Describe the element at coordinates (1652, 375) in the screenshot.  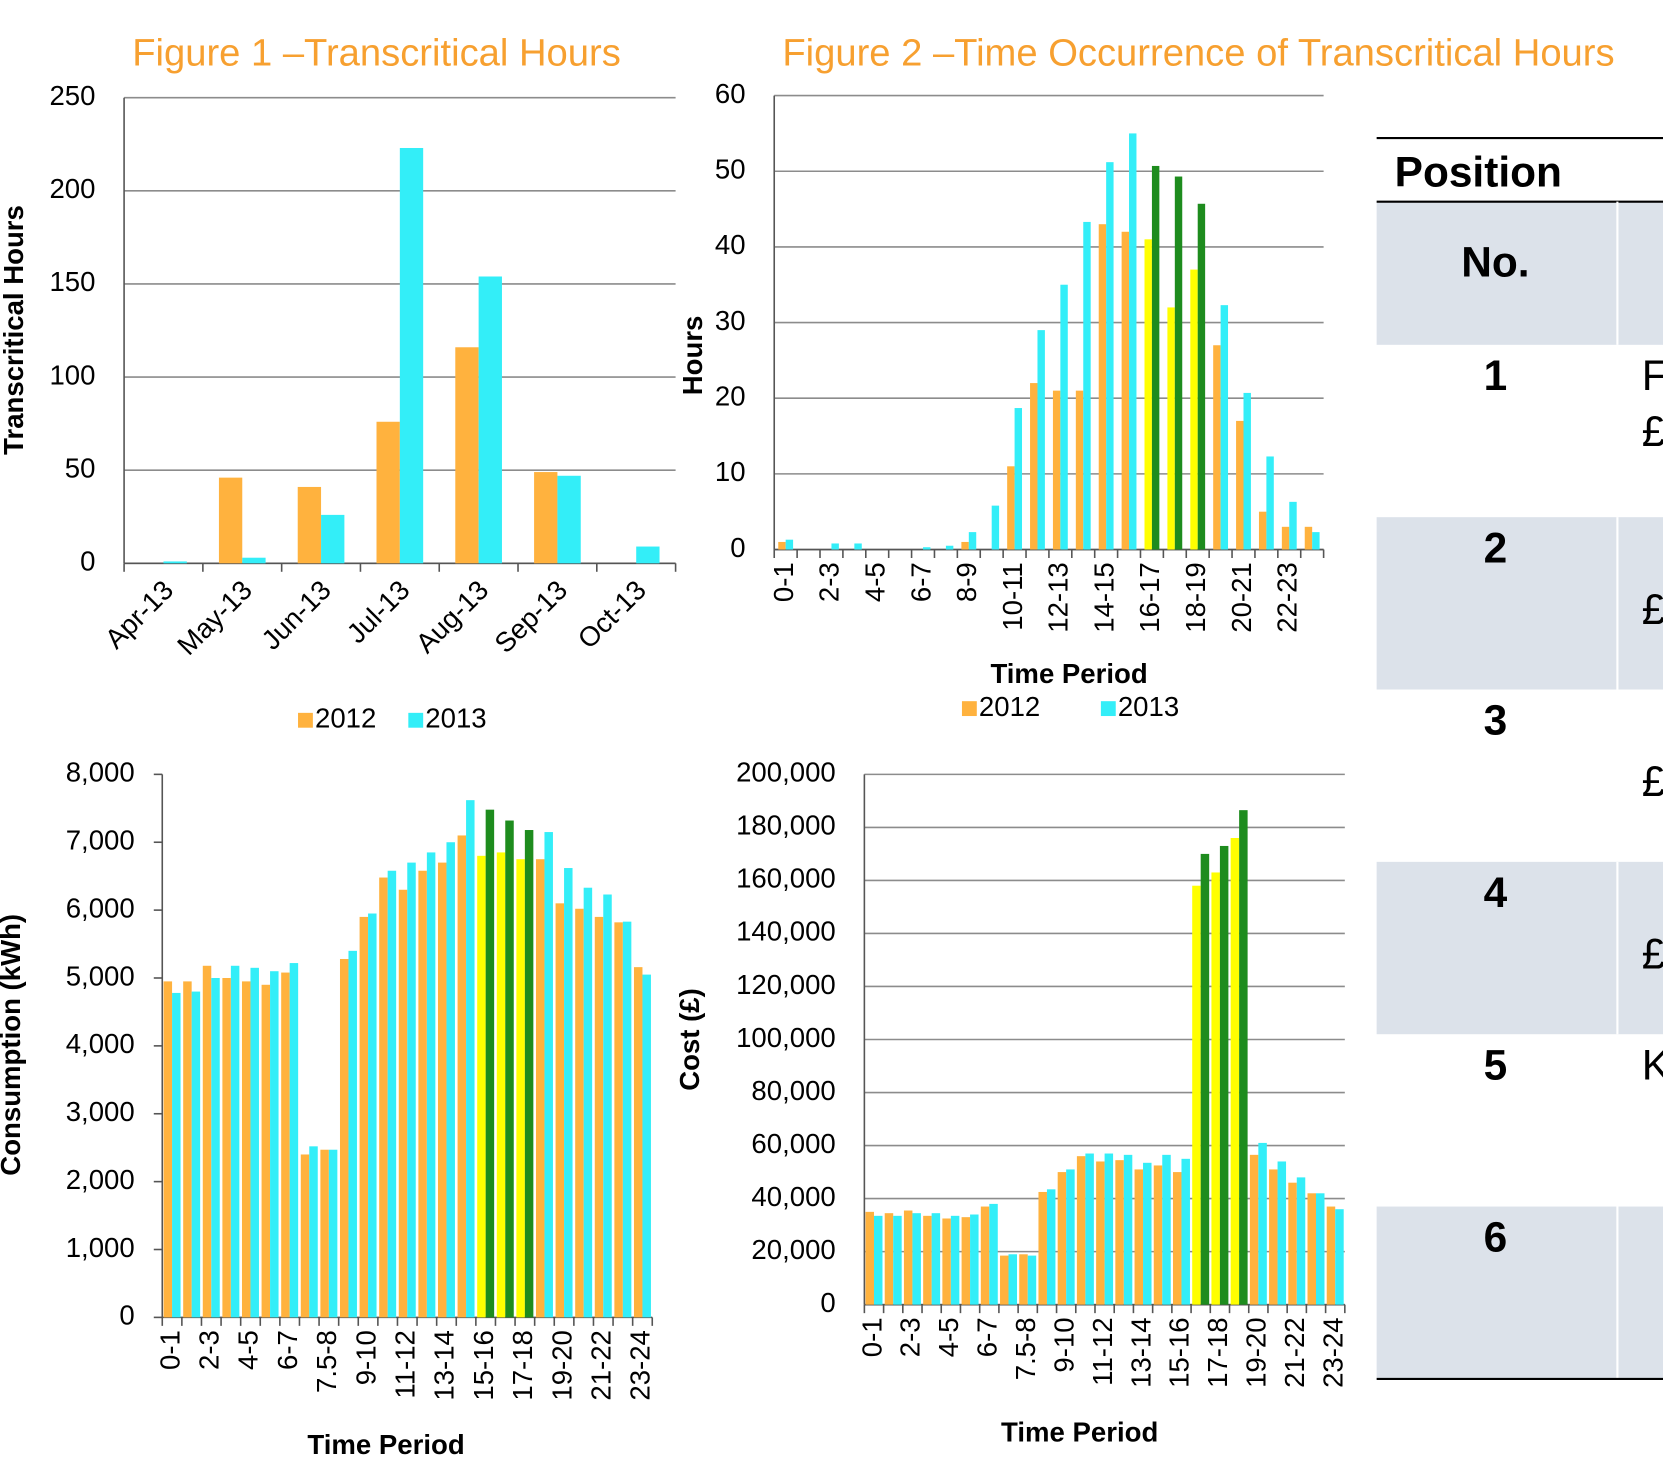
I see `cell-text: F` at that location.